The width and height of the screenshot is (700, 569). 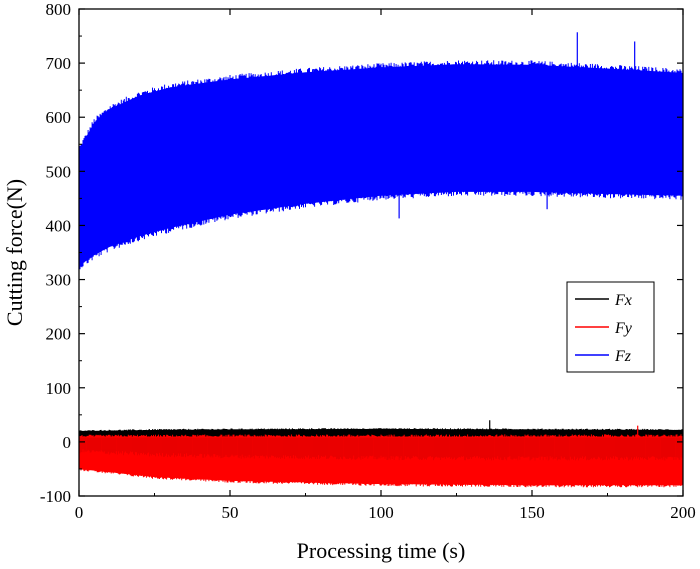 What do you see at coordinates (59, 334) in the screenshot?
I see `y-tick-label: 200` at bounding box center [59, 334].